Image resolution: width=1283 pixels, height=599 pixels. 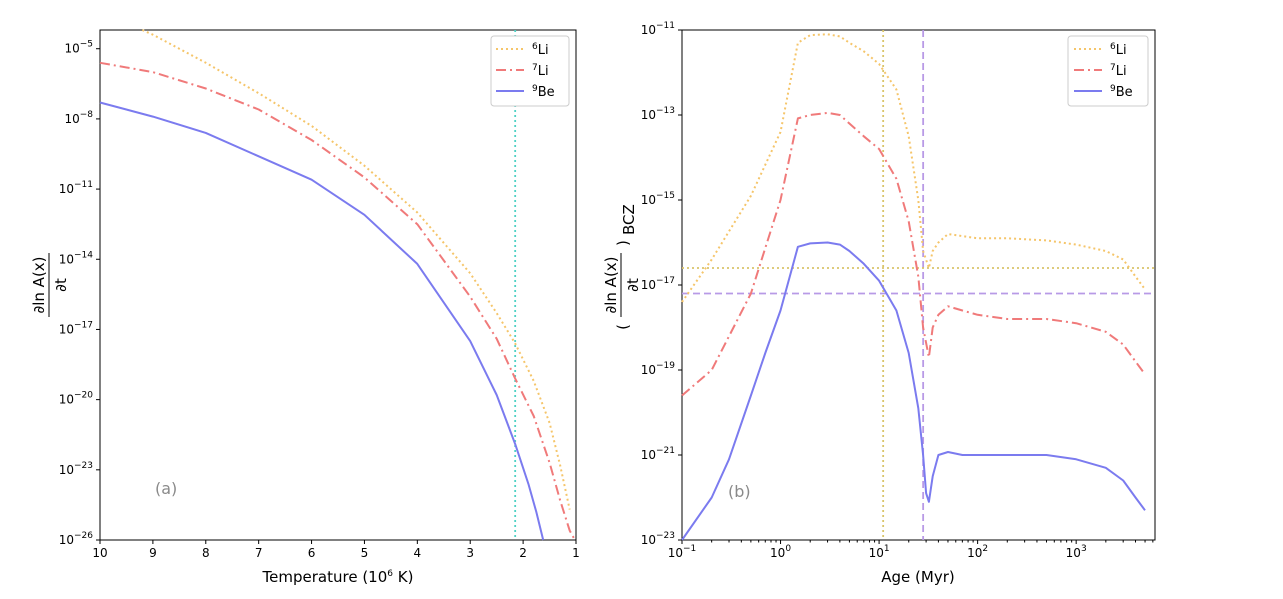 I want to click on panel-a-legend: 6Li 7Li 9Be, so click(x=530, y=71).